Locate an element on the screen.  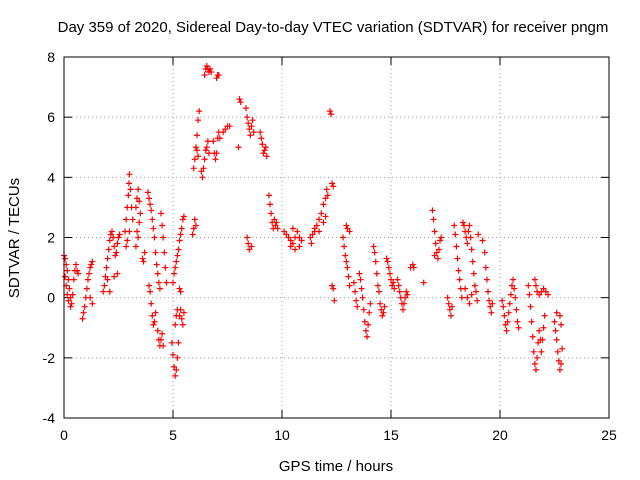
y-tick-label: 2 is located at coordinates (51, 238).